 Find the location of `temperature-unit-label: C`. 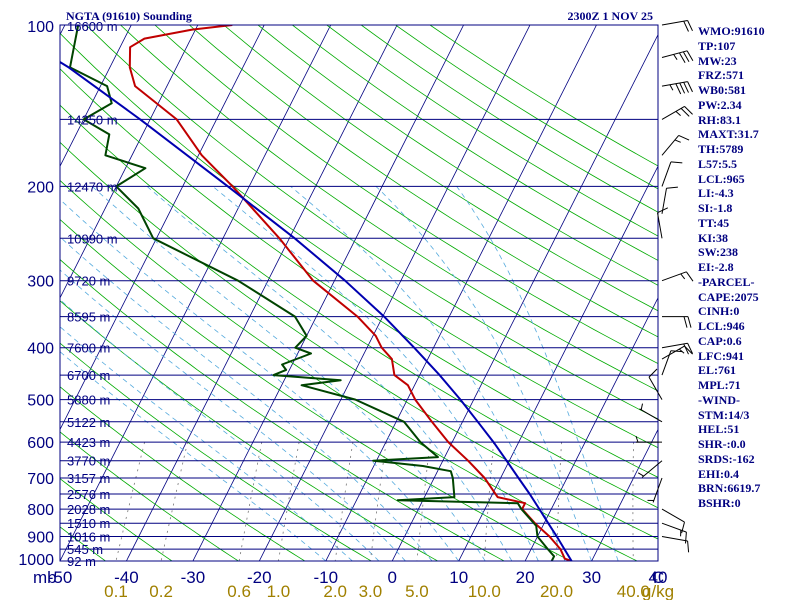

temperature-unit-label: C is located at coordinates (658, 577).